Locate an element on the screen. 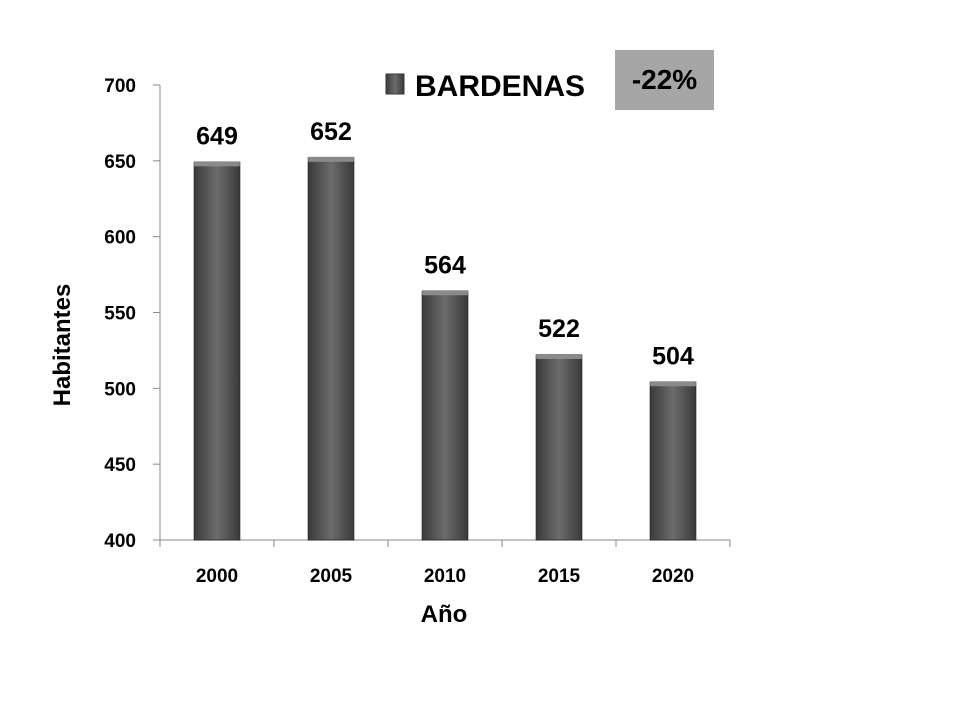  legend: BARDENAS is located at coordinates (485, 86).